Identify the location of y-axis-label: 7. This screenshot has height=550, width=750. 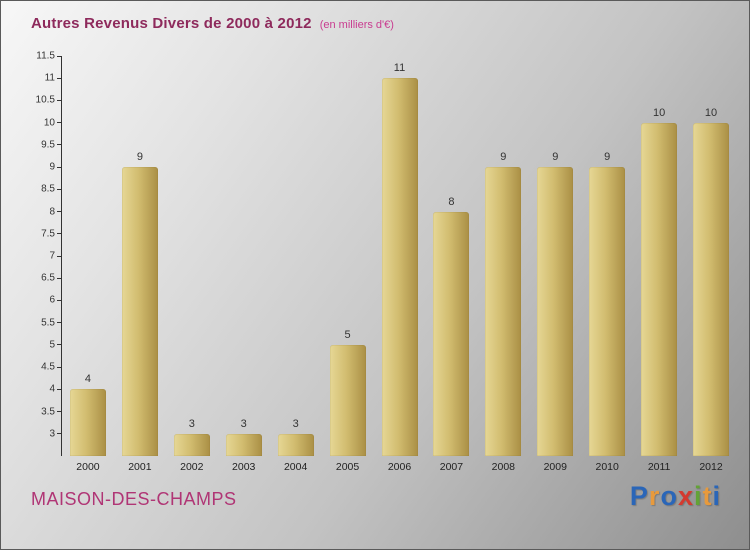
(52, 256).